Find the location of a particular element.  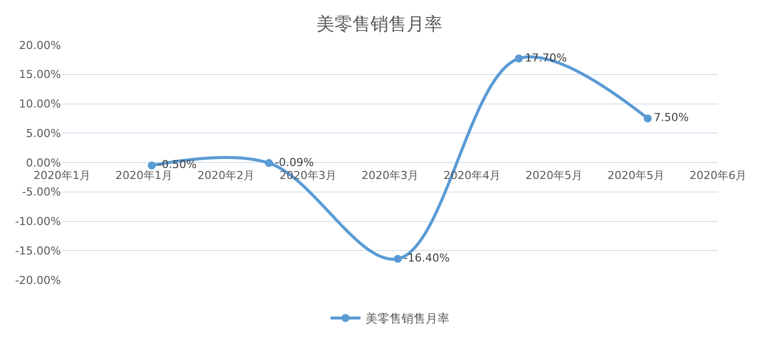

y-tick-label: -5.00% is located at coordinates (41, 192).